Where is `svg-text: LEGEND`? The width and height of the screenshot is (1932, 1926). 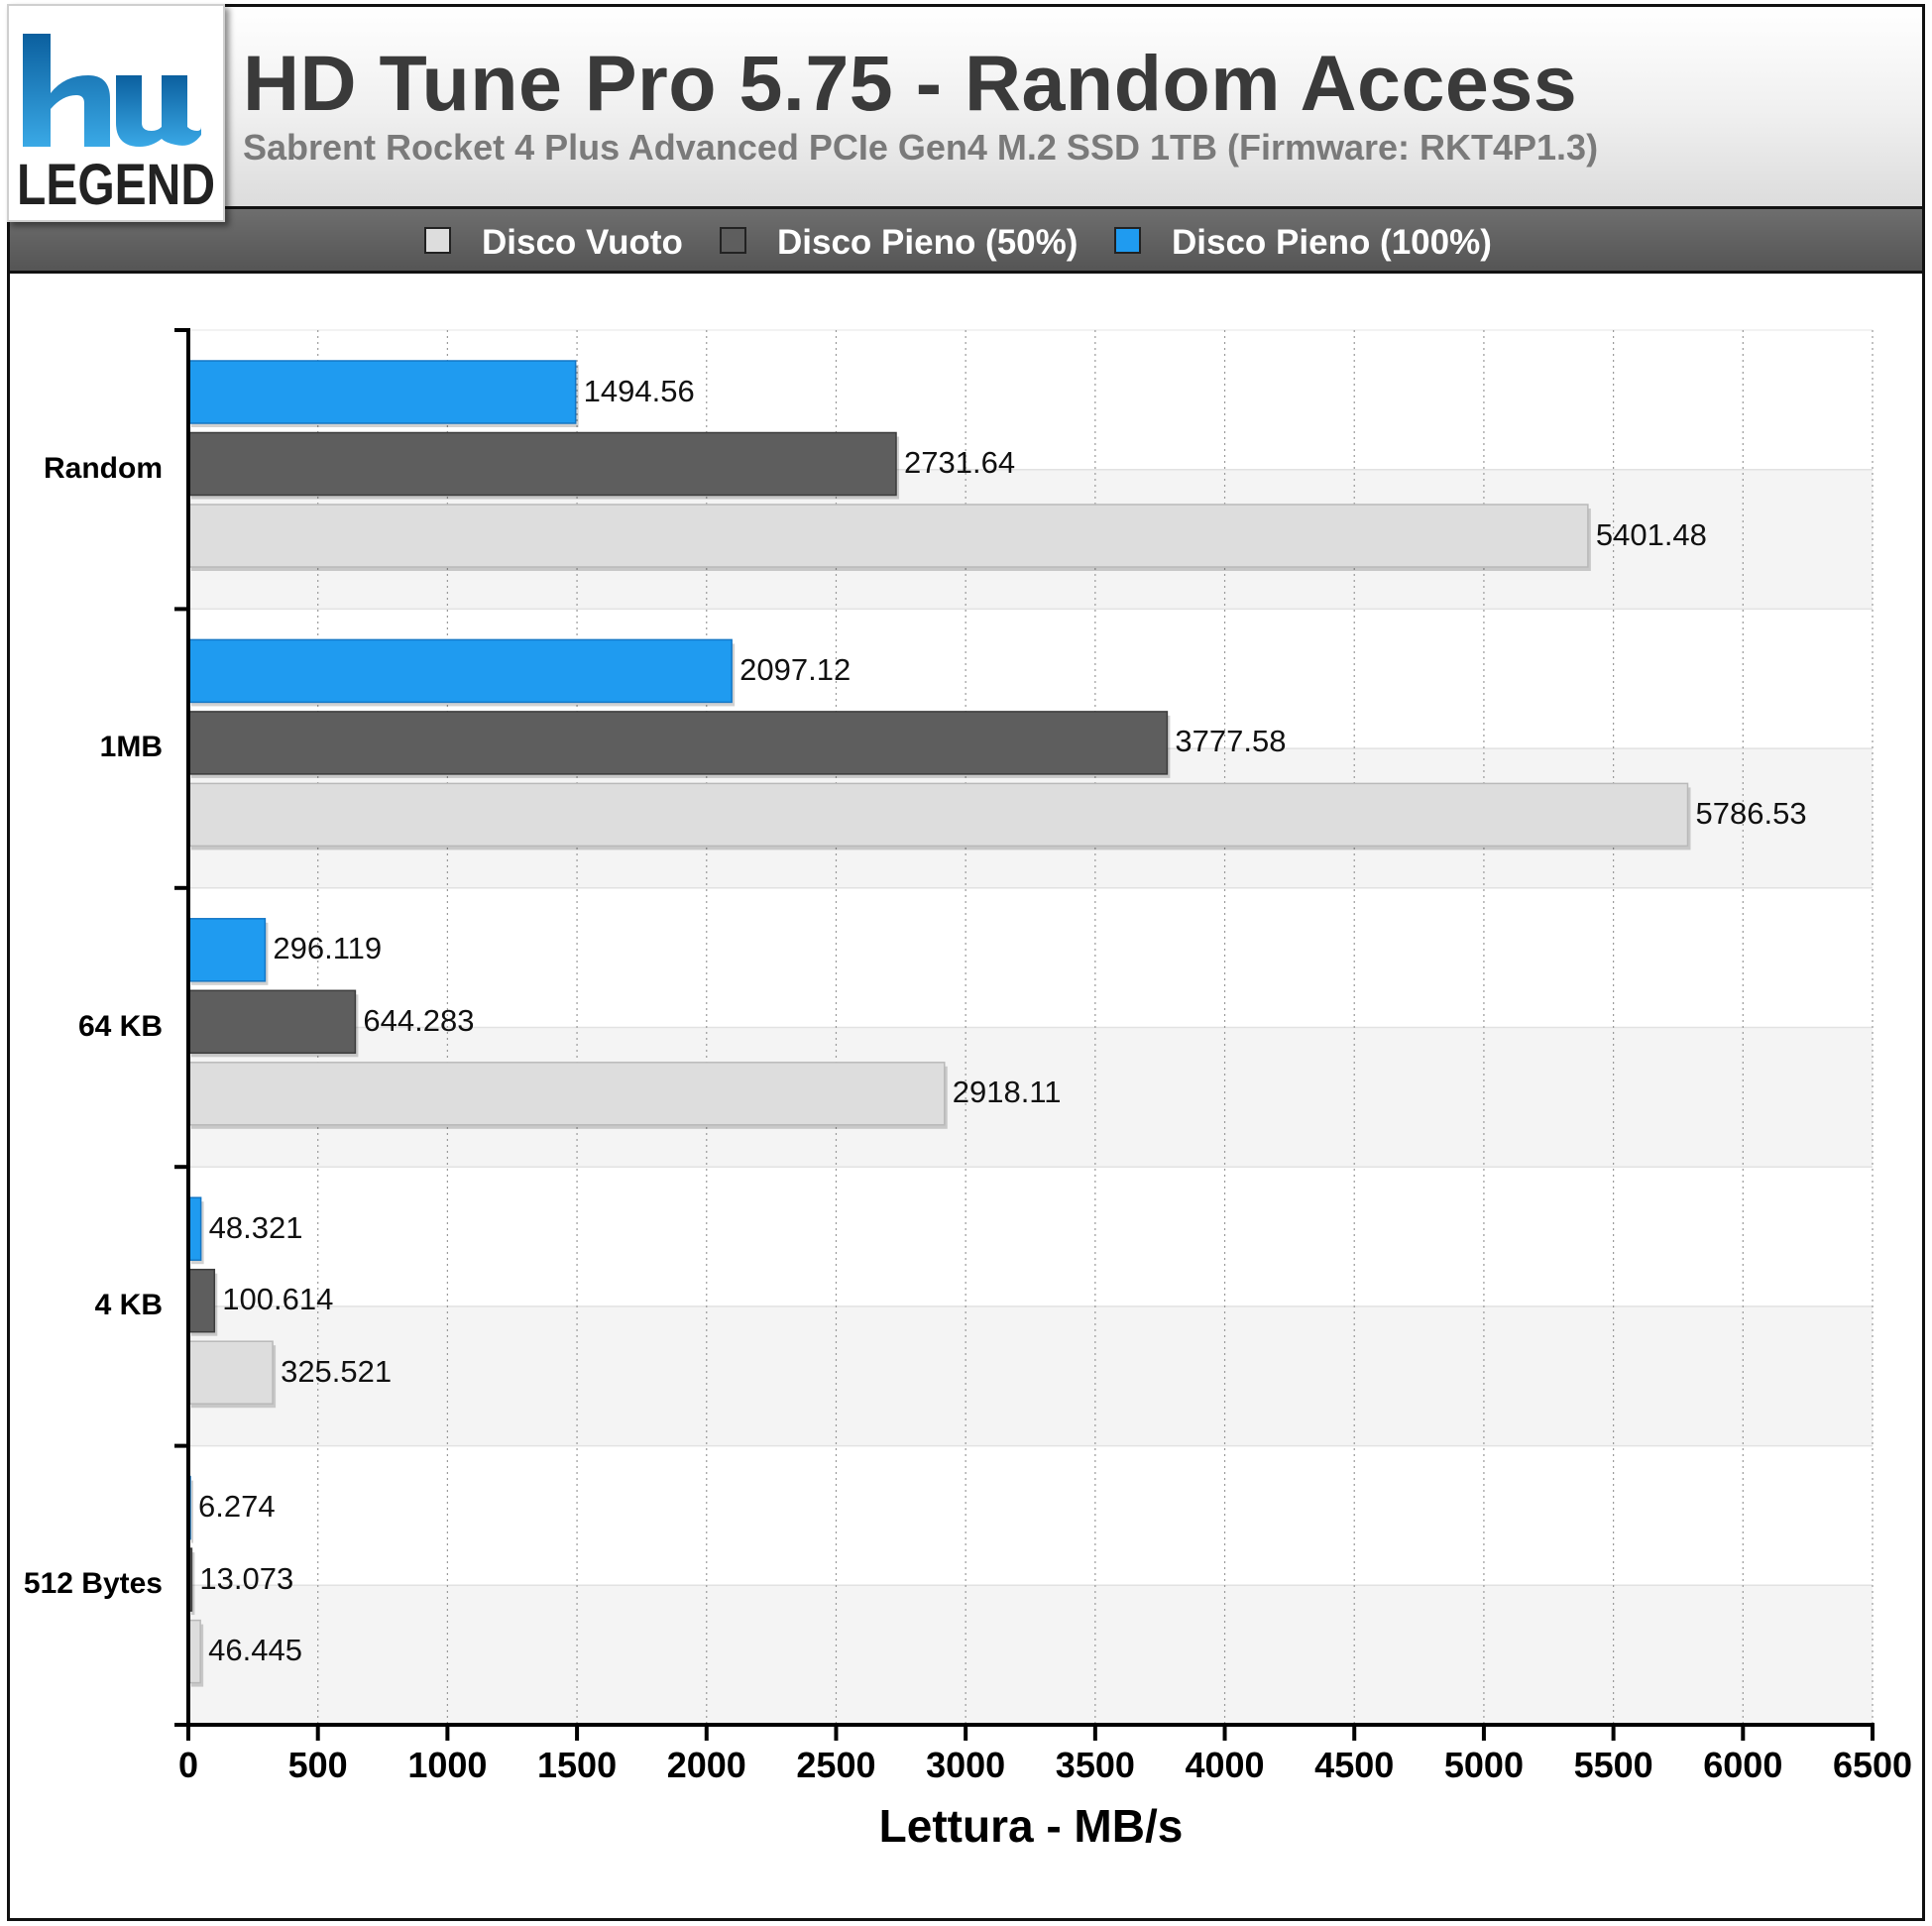 svg-text: LEGEND is located at coordinates (116, 185).